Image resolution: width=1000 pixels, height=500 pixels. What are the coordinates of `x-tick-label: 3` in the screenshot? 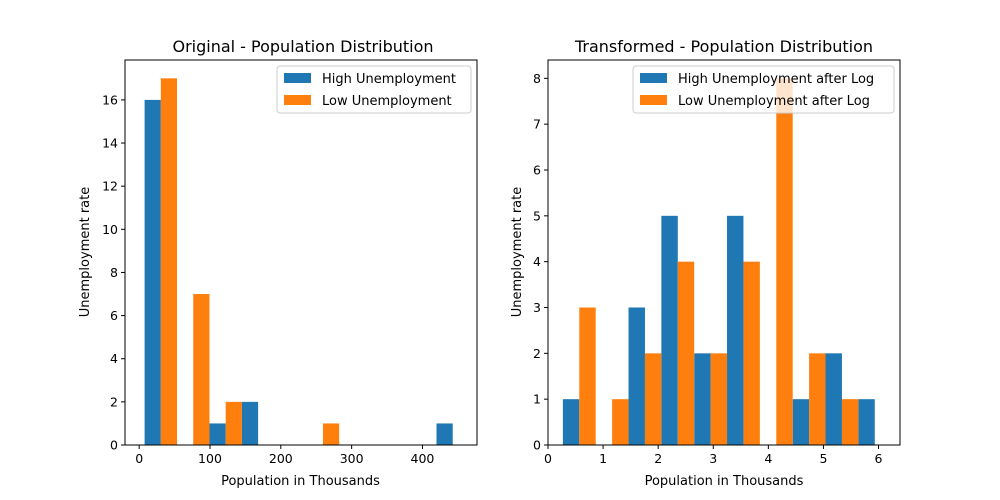 It's located at (713, 458).